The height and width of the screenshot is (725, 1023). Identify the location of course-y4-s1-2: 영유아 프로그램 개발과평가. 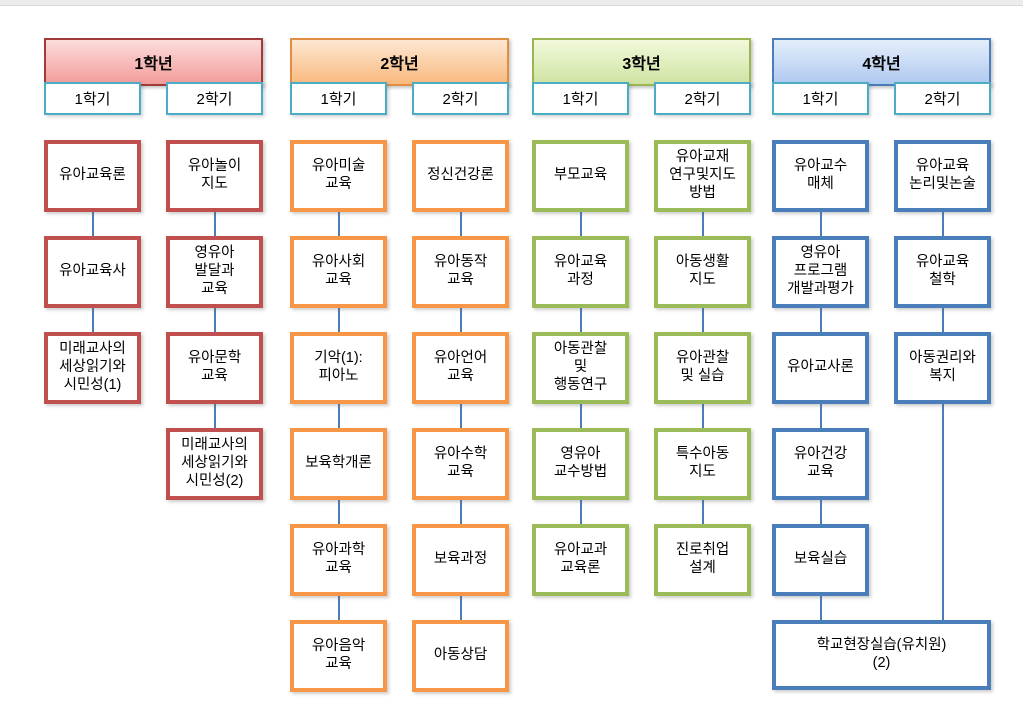
(820, 272).